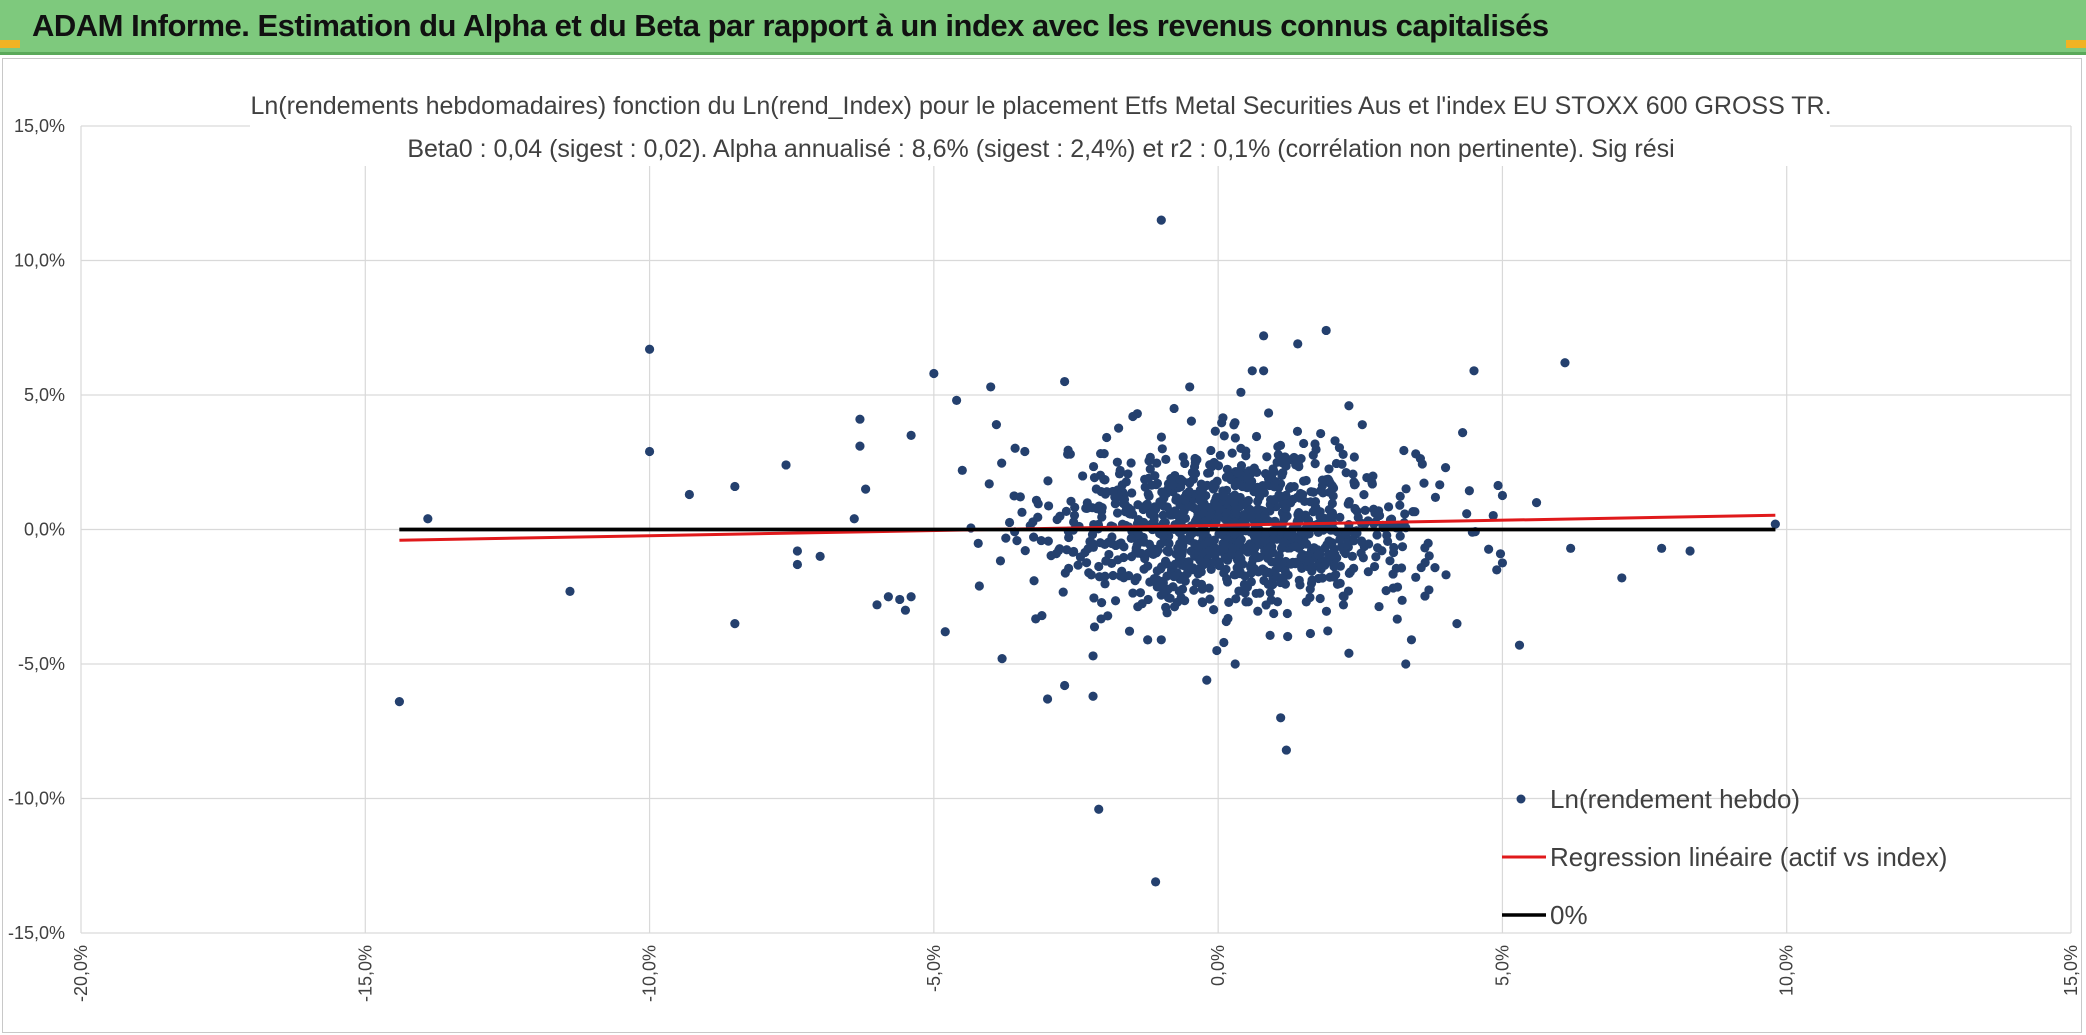 This screenshot has height=1035, width=2086. Describe the element at coordinates (36, 933) in the screenshot. I see `y-tick-label: -15,0%` at that location.